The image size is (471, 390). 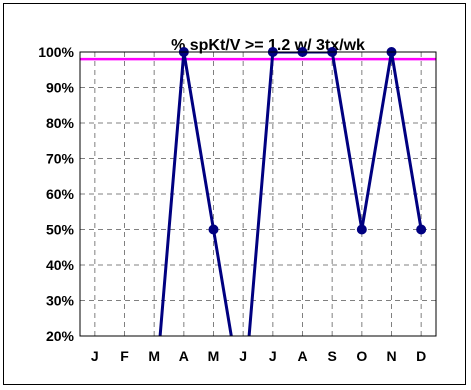 What do you see at coordinates (60, 230) in the screenshot?
I see `y-tick-label: 50%` at bounding box center [60, 230].